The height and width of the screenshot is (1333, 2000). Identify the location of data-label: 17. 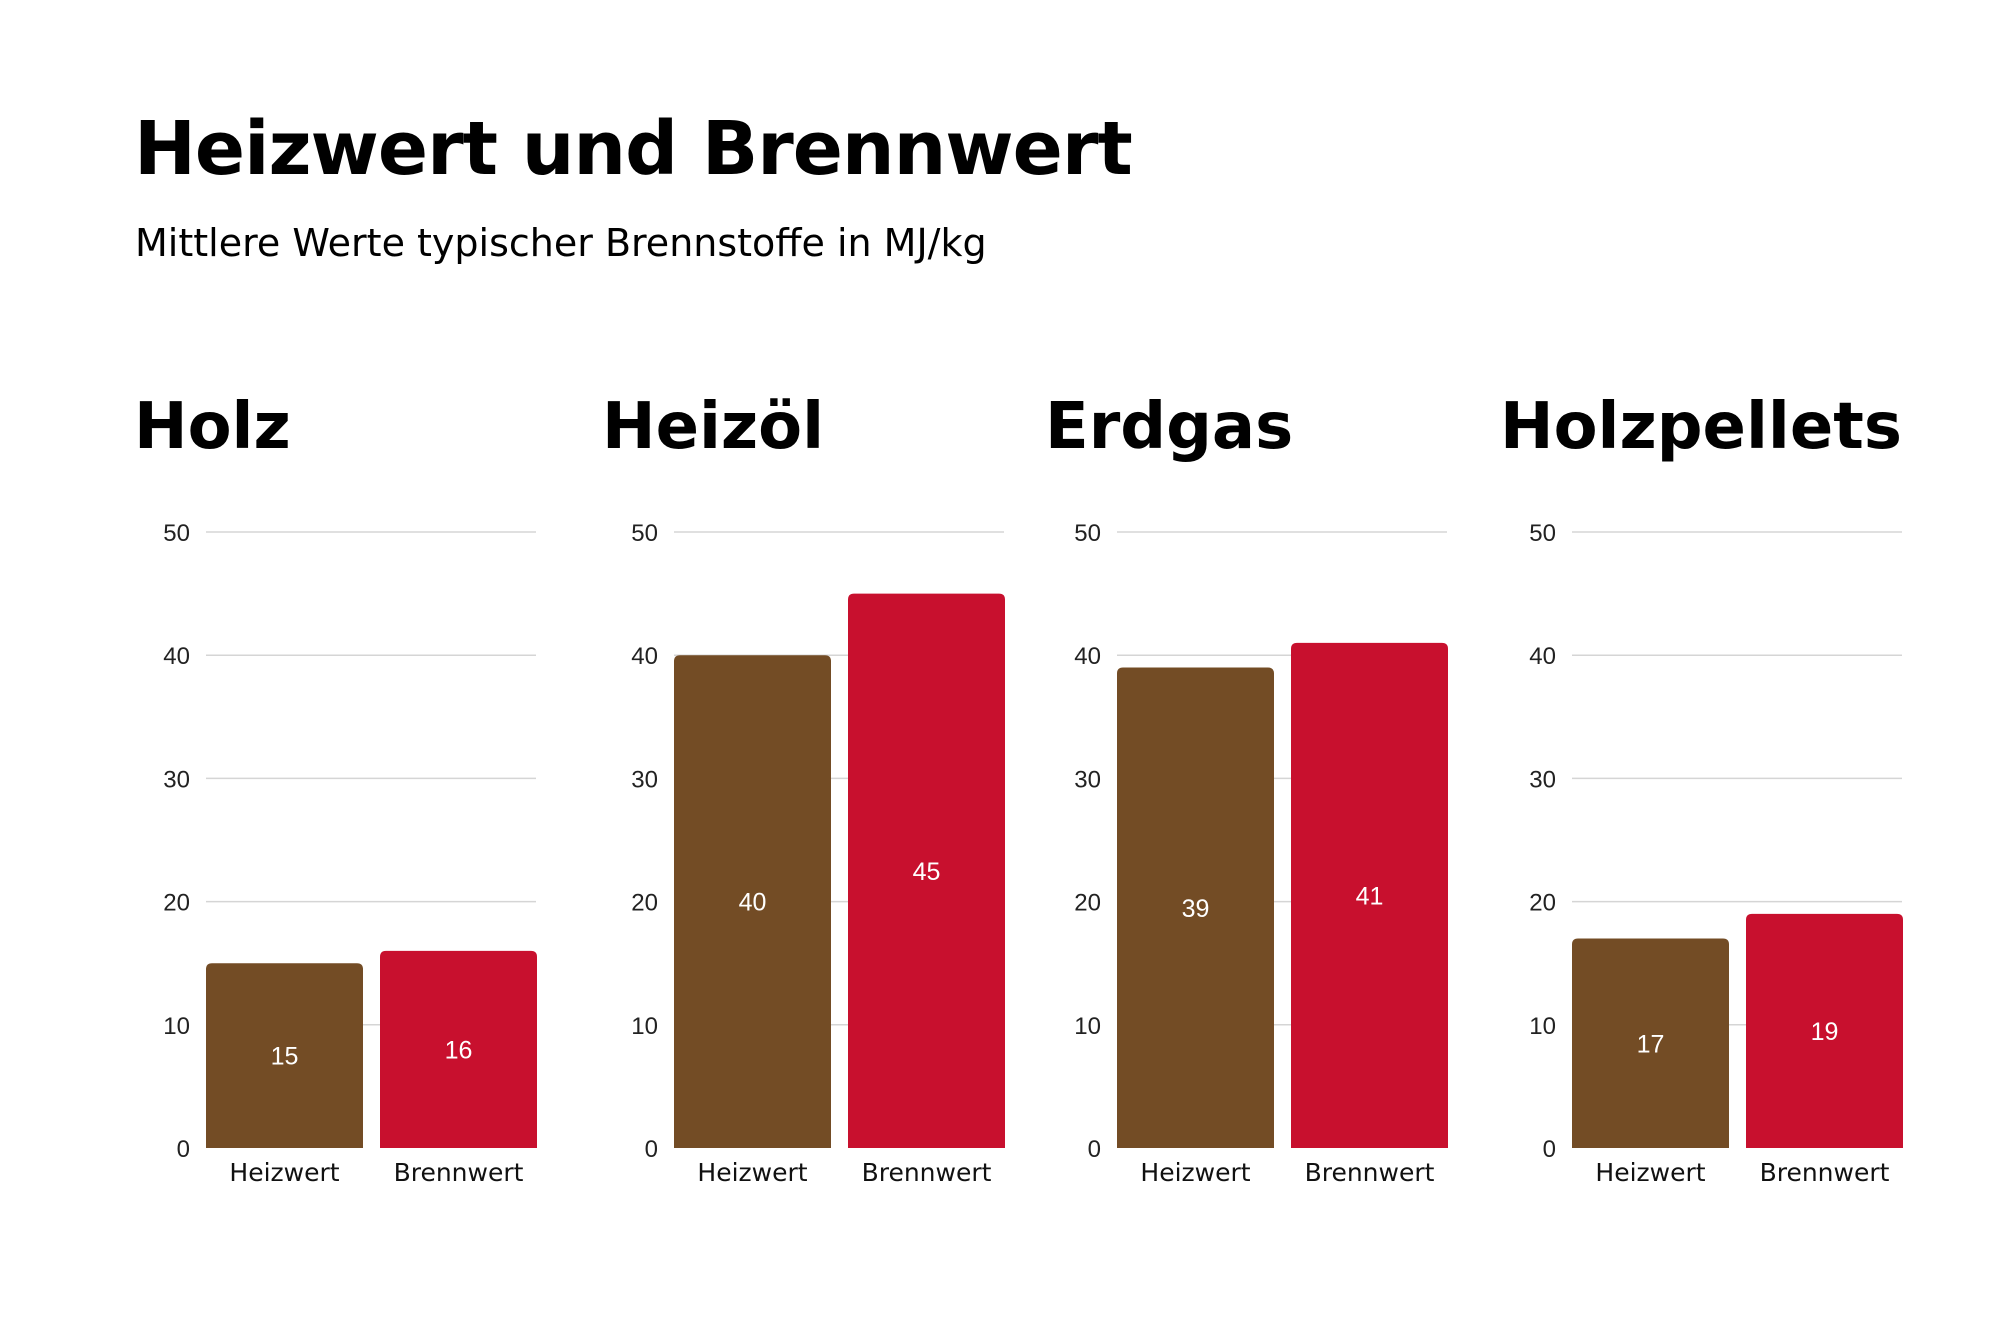
(1651, 1044).